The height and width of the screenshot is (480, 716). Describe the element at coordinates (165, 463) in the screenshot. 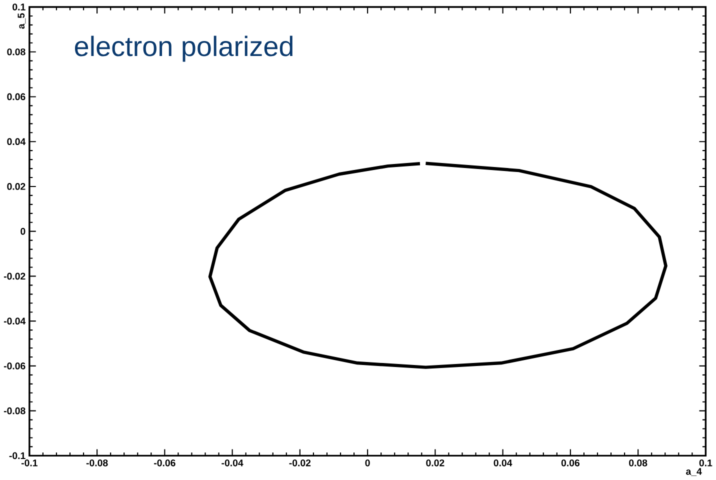

I see `x-tick-label: -0.06` at that location.